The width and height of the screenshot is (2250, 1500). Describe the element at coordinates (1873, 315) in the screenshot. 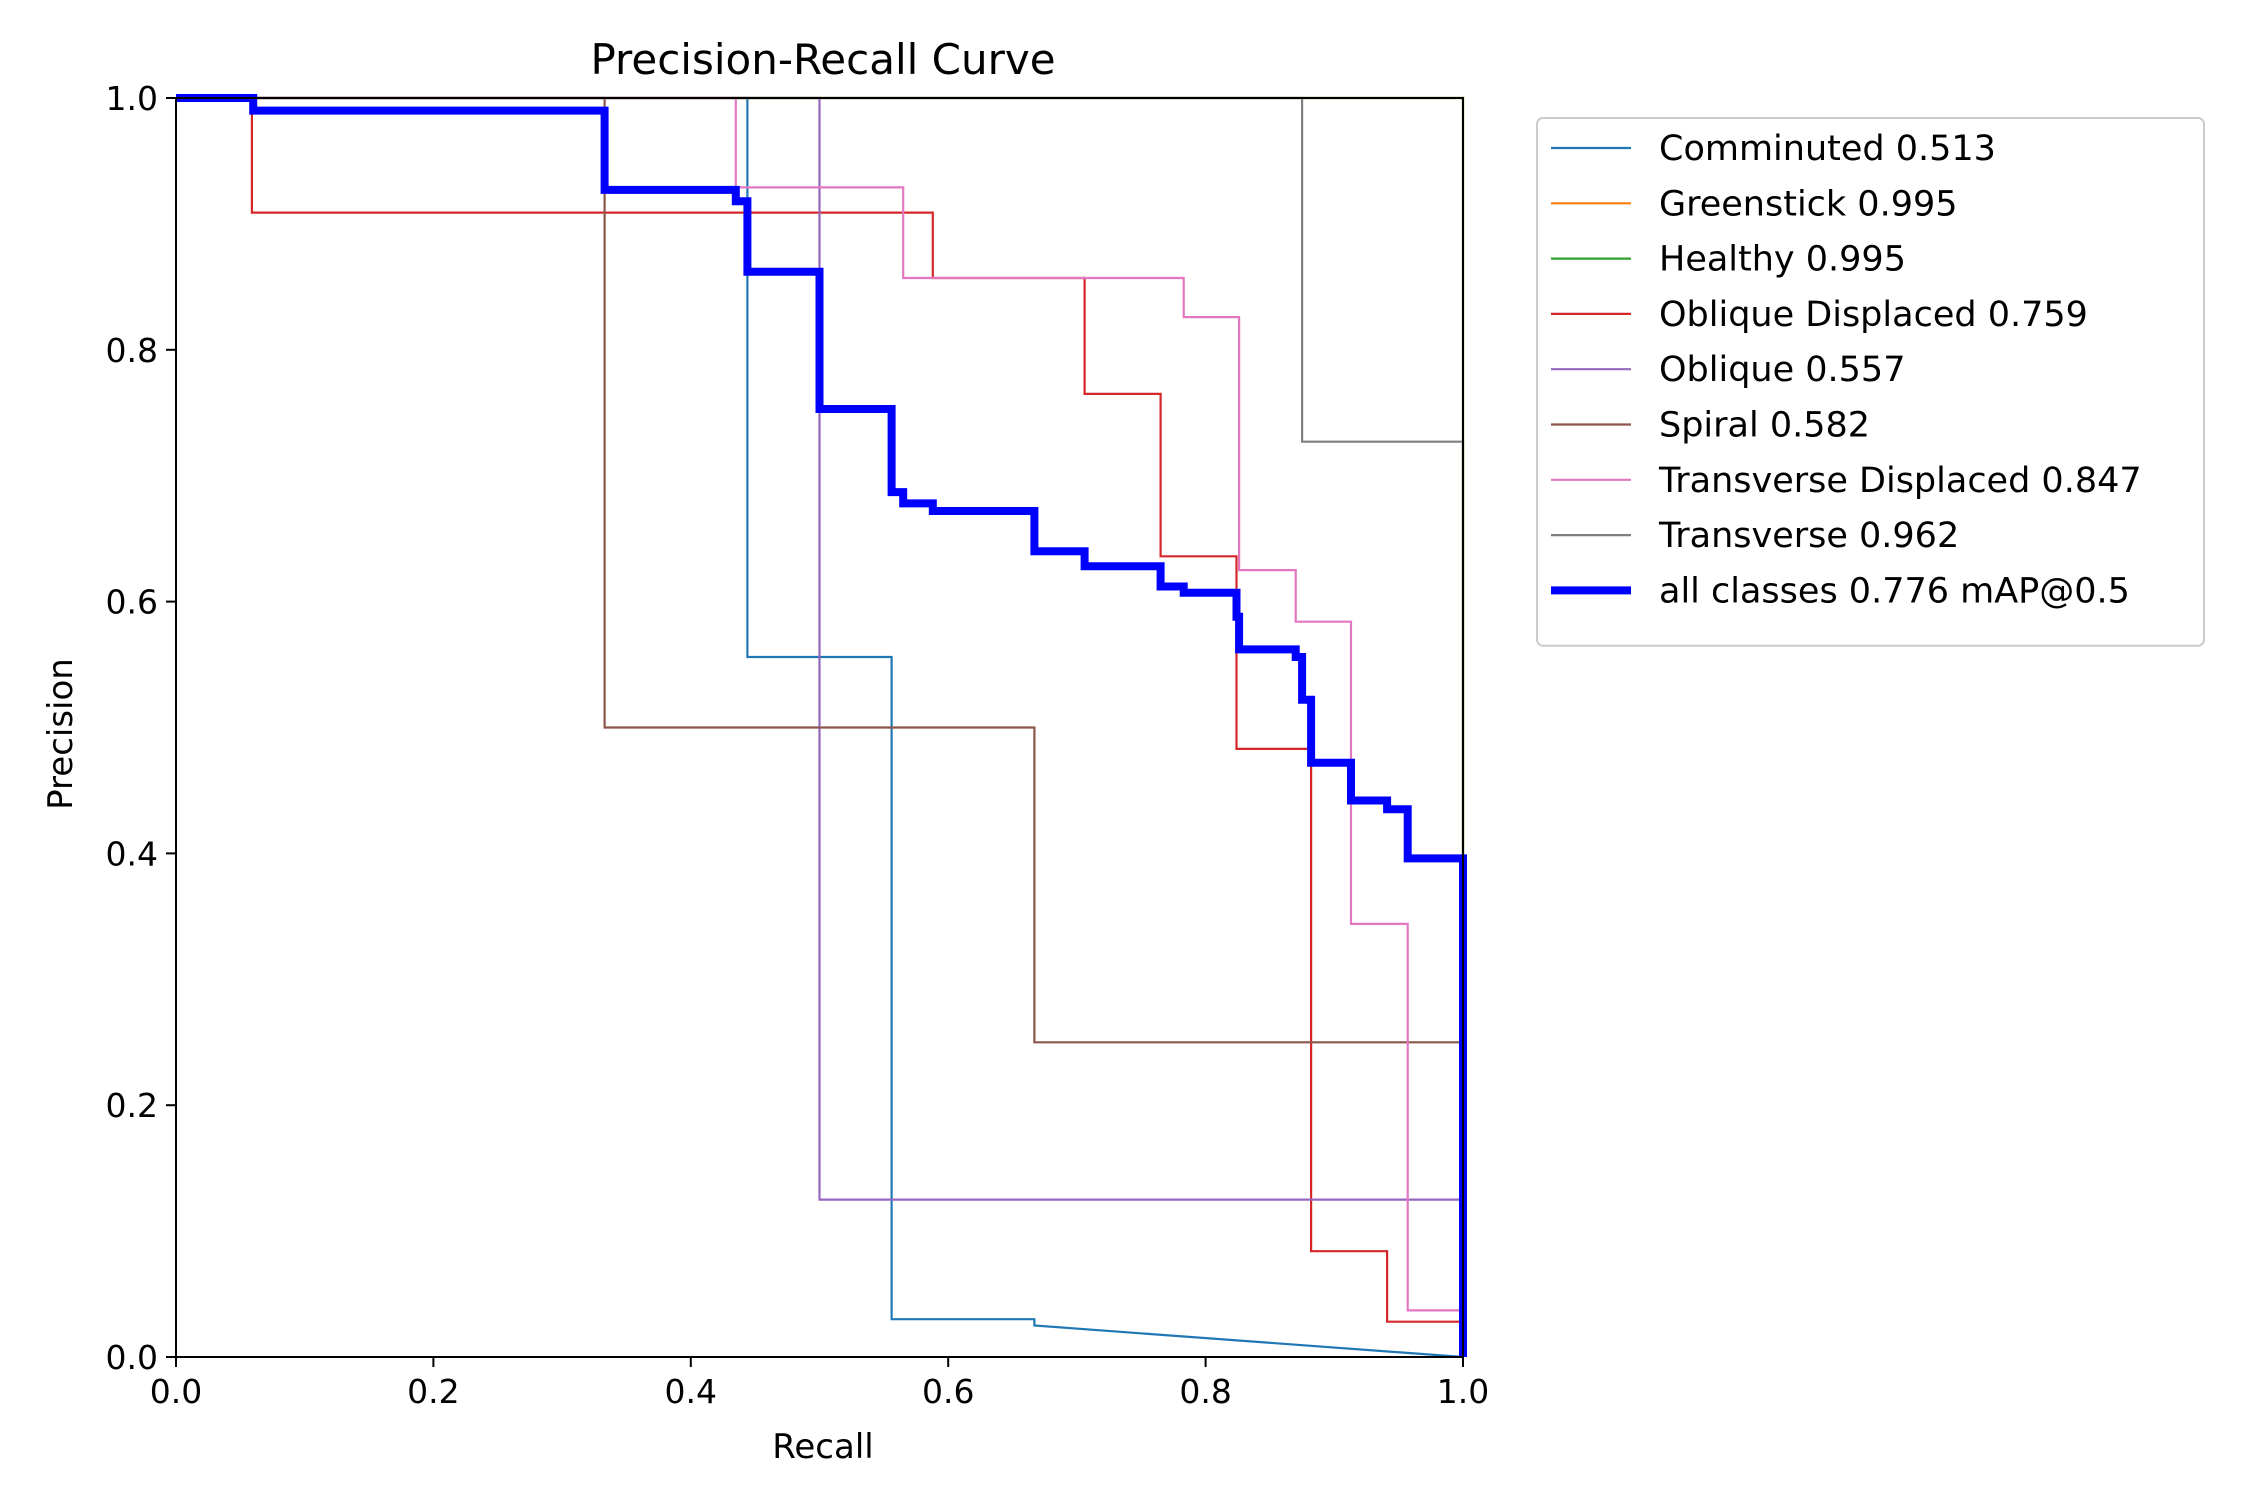

I see `legend-label-3: Oblique Displaced 0.759` at that location.